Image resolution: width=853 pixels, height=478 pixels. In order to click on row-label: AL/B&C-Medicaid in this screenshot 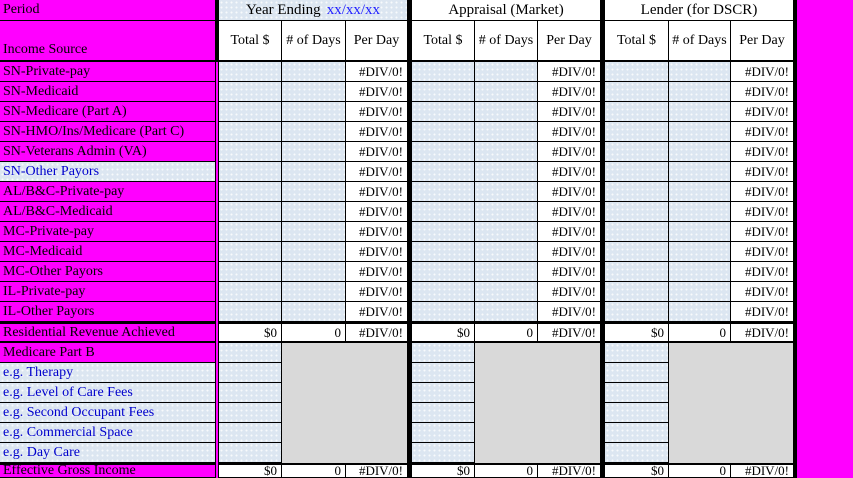, I will do `click(107, 212)`.